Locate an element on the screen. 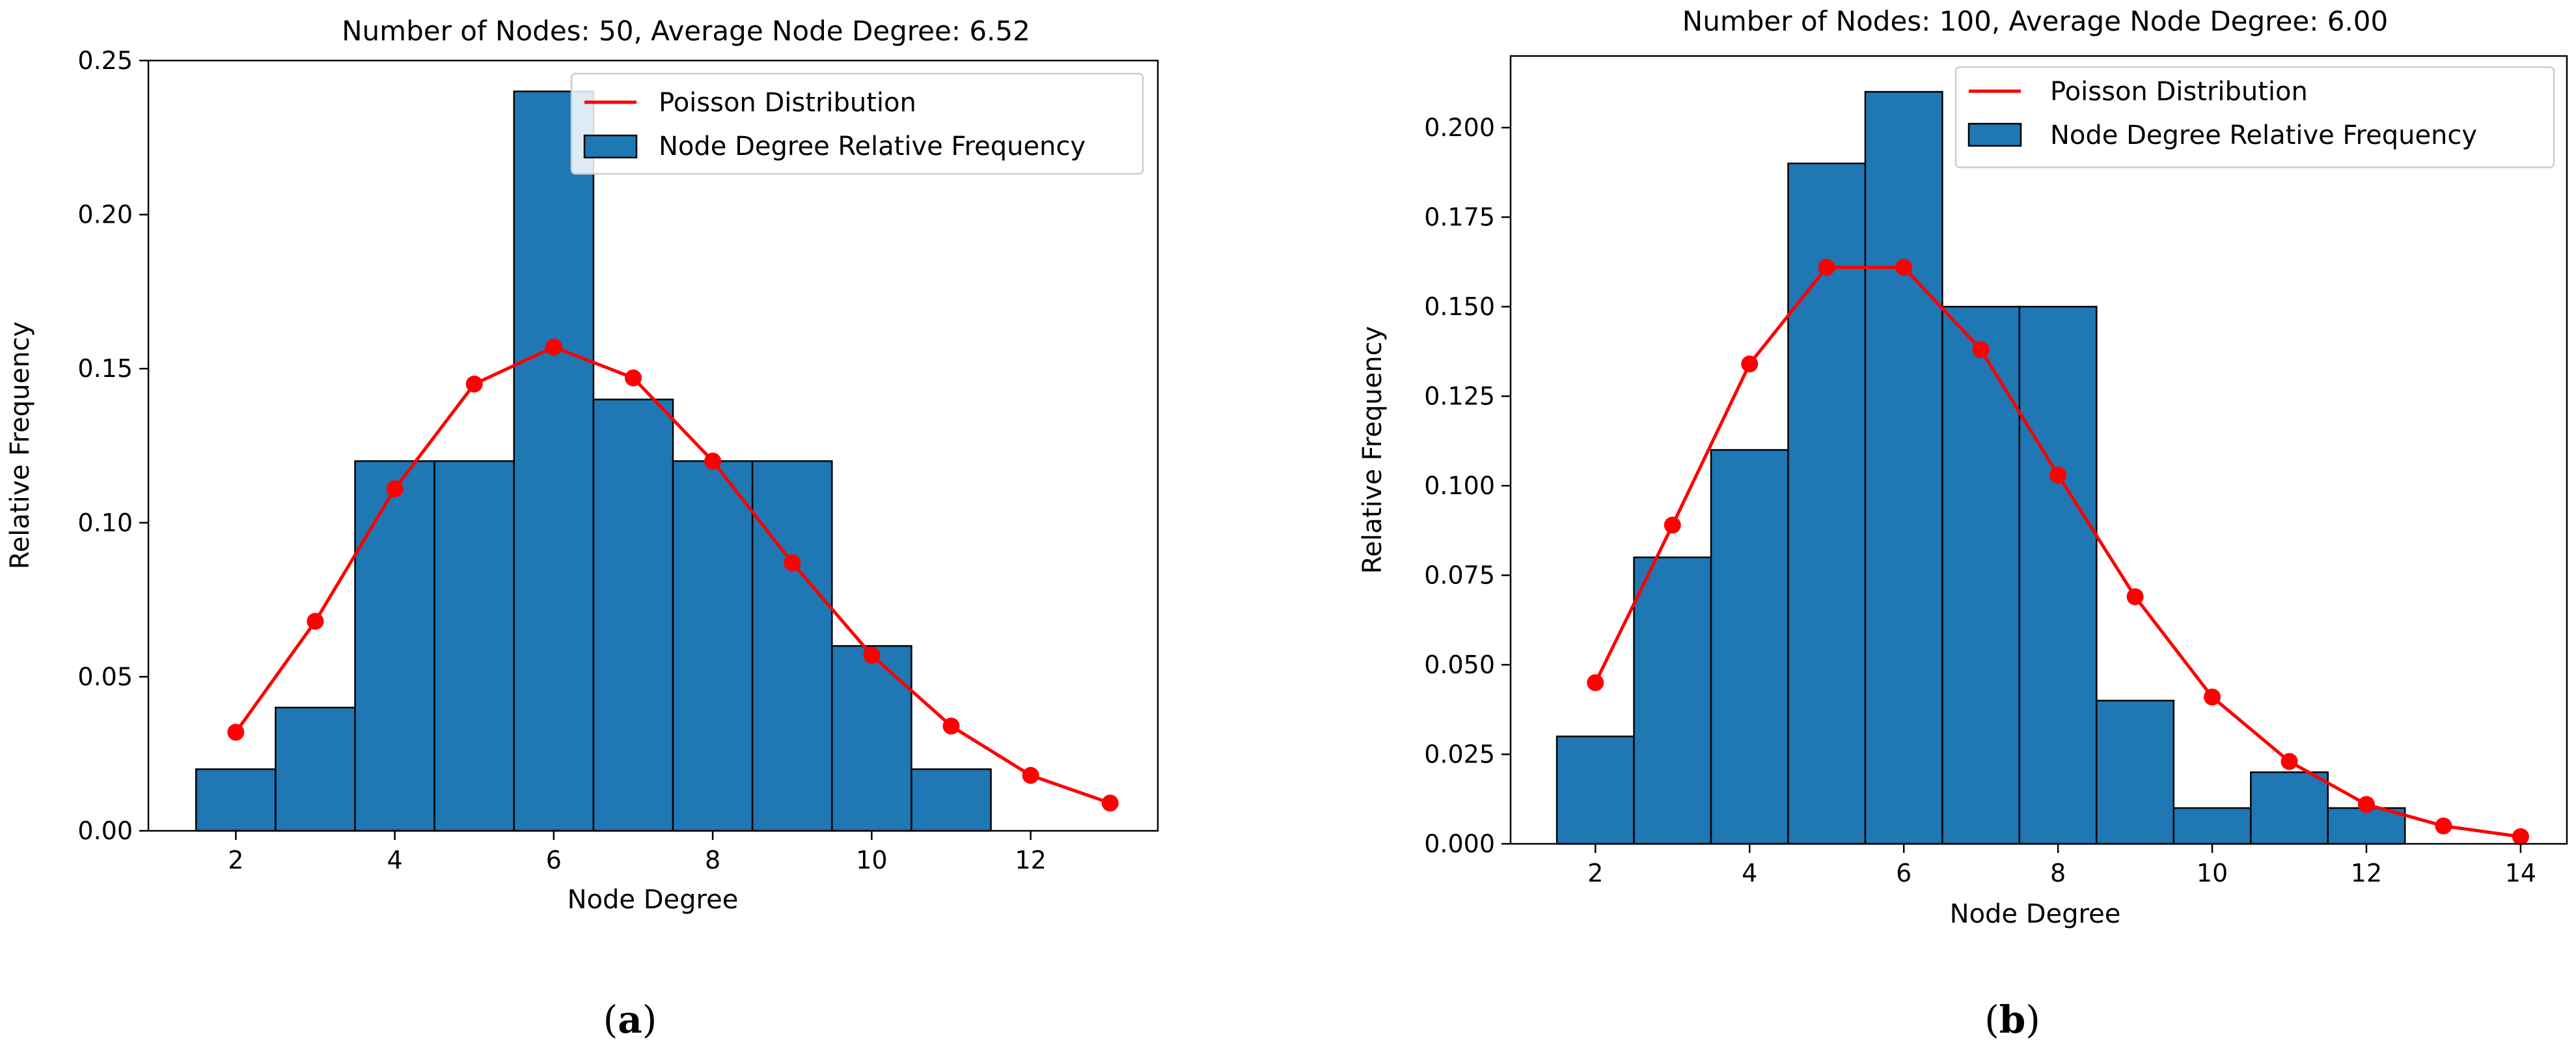 This screenshot has height=1060, width=2576. y-tick-label: 0.20 is located at coordinates (105, 215).